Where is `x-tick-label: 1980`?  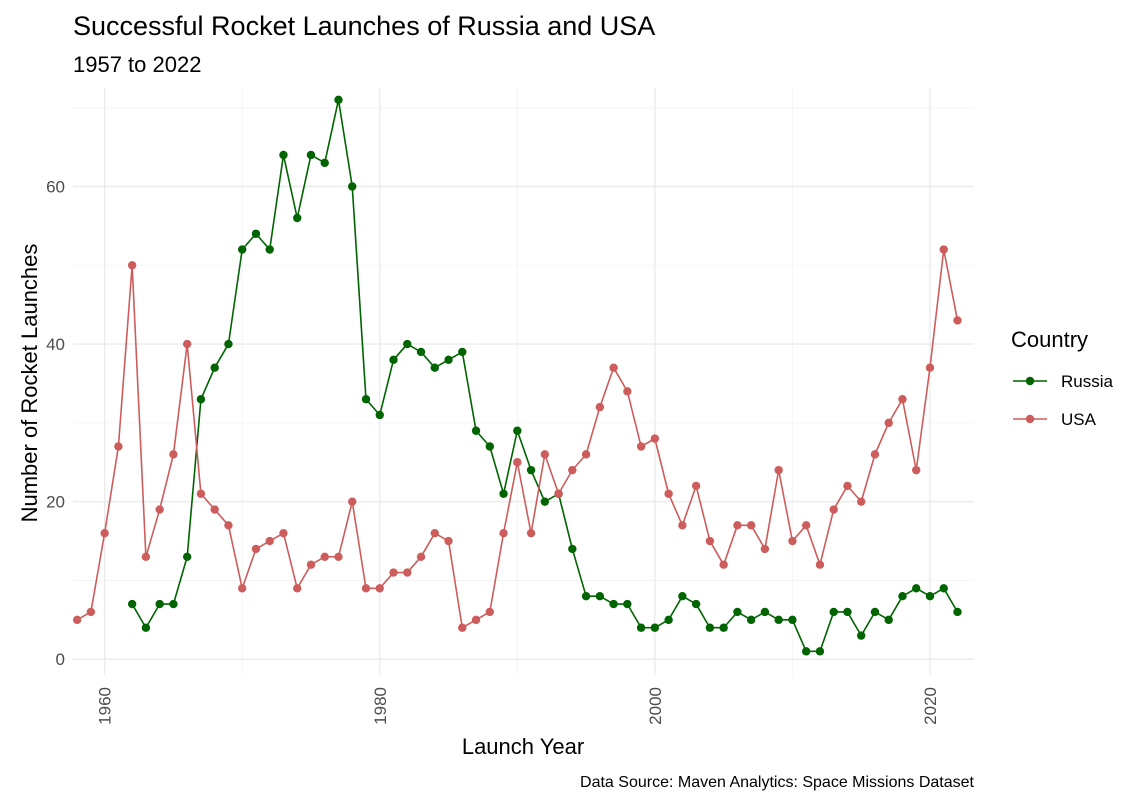 x-tick-label: 1980 is located at coordinates (380, 706).